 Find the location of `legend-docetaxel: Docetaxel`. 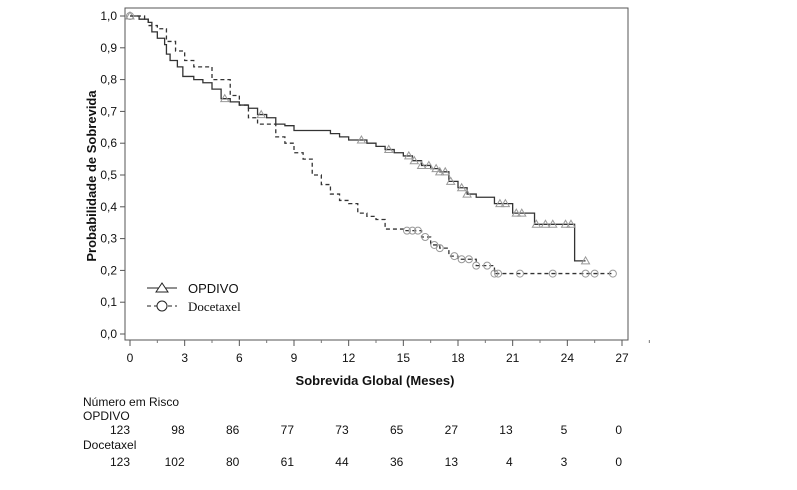

legend-docetaxel: Docetaxel is located at coordinates (214, 306).